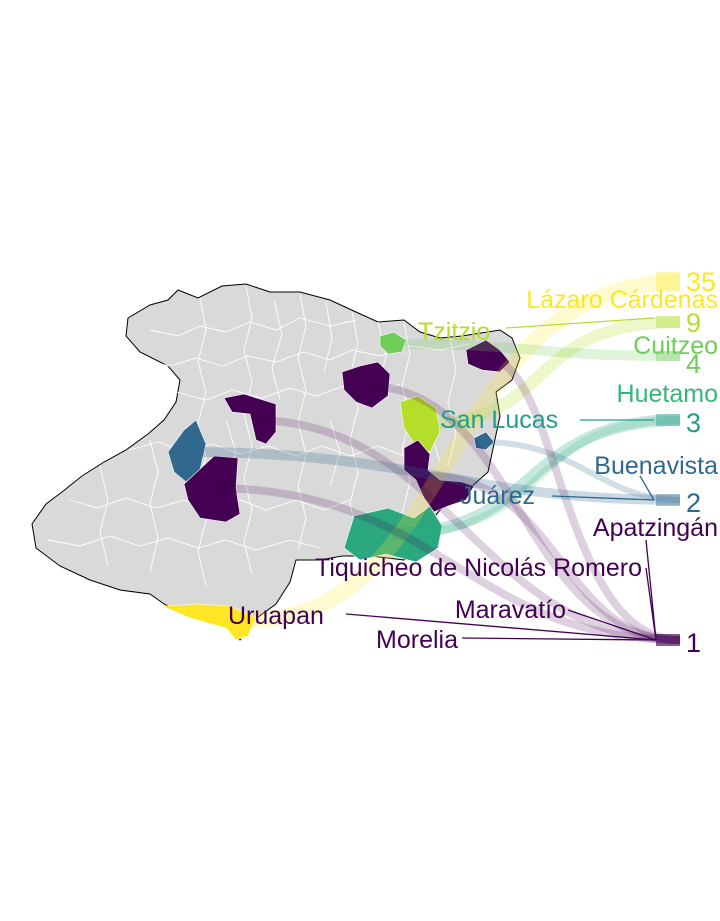  Describe the element at coordinates (651, 604) in the screenshot. I see `leader-tiquicheo` at that location.